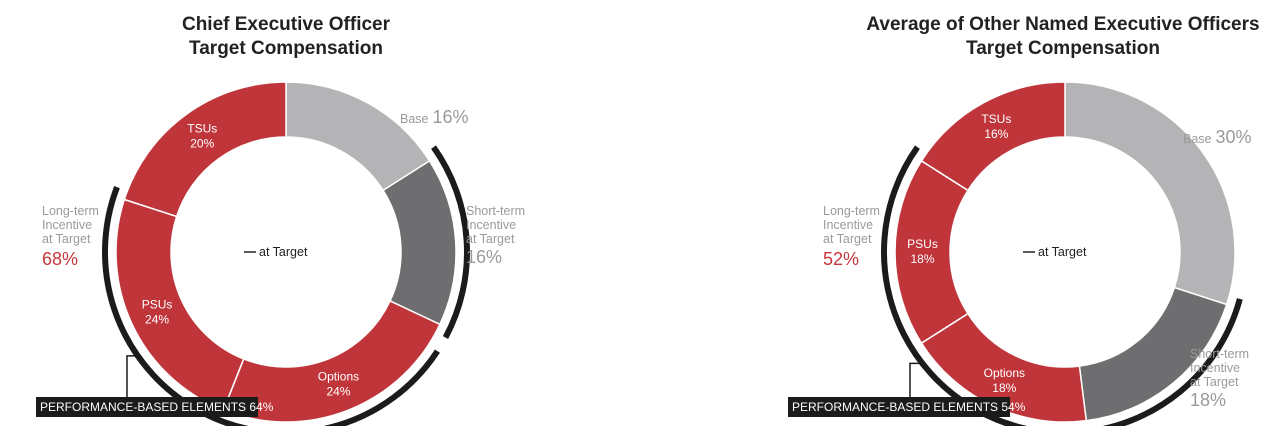 The width and height of the screenshot is (1272, 426). What do you see at coordinates (338, 391) in the screenshot?
I see `label-options-pct: 24%` at bounding box center [338, 391].